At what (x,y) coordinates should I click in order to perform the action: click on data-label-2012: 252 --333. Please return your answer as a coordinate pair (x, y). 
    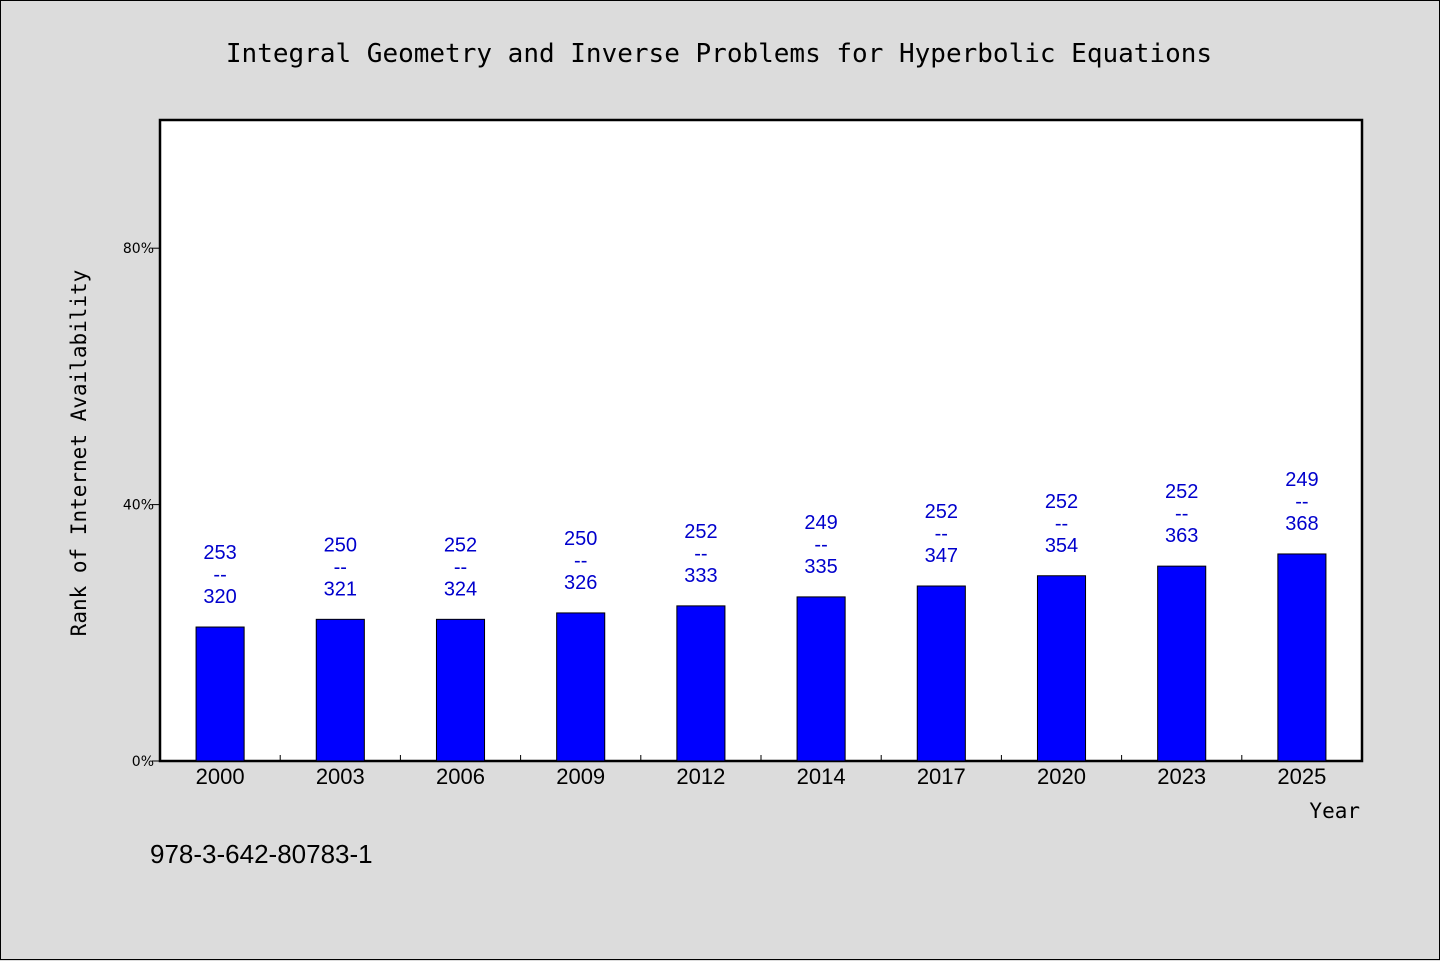
    Looking at the image, I should click on (700, 554).